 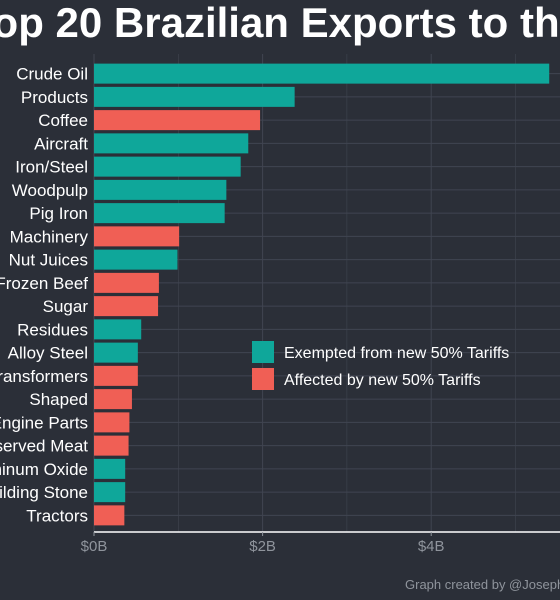 I want to click on category-label: Engine Parts, so click(x=44, y=422).